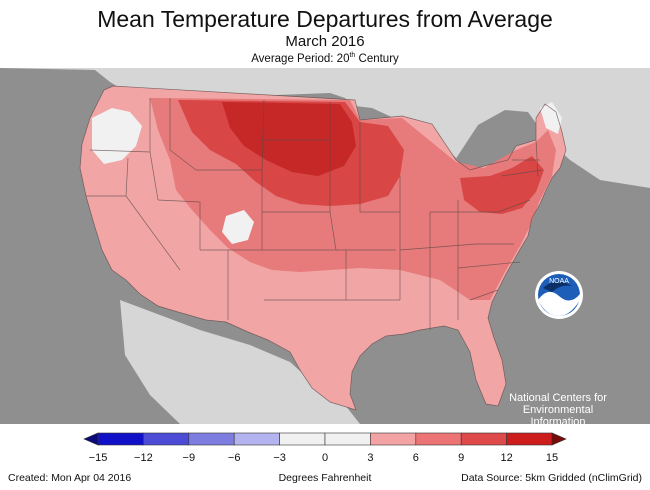 This screenshot has width=650, height=490. I want to click on near-normal-rockies, so click(238, 227).